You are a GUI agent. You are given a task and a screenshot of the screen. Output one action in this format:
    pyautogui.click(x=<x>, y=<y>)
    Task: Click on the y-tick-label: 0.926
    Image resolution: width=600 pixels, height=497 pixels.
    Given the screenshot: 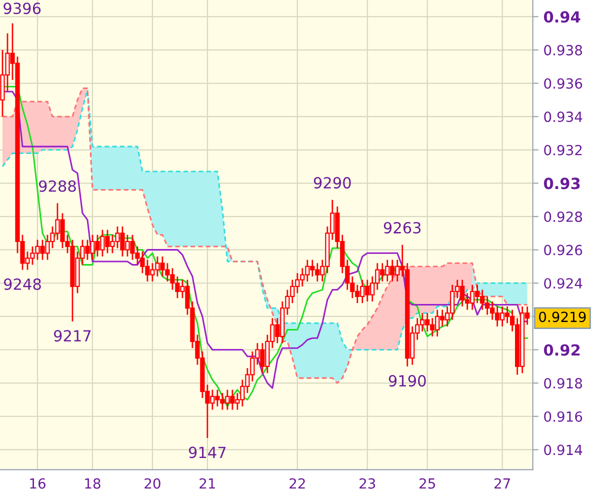 What is the action you would take?
    pyautogui.click(x=563, y=250)
    